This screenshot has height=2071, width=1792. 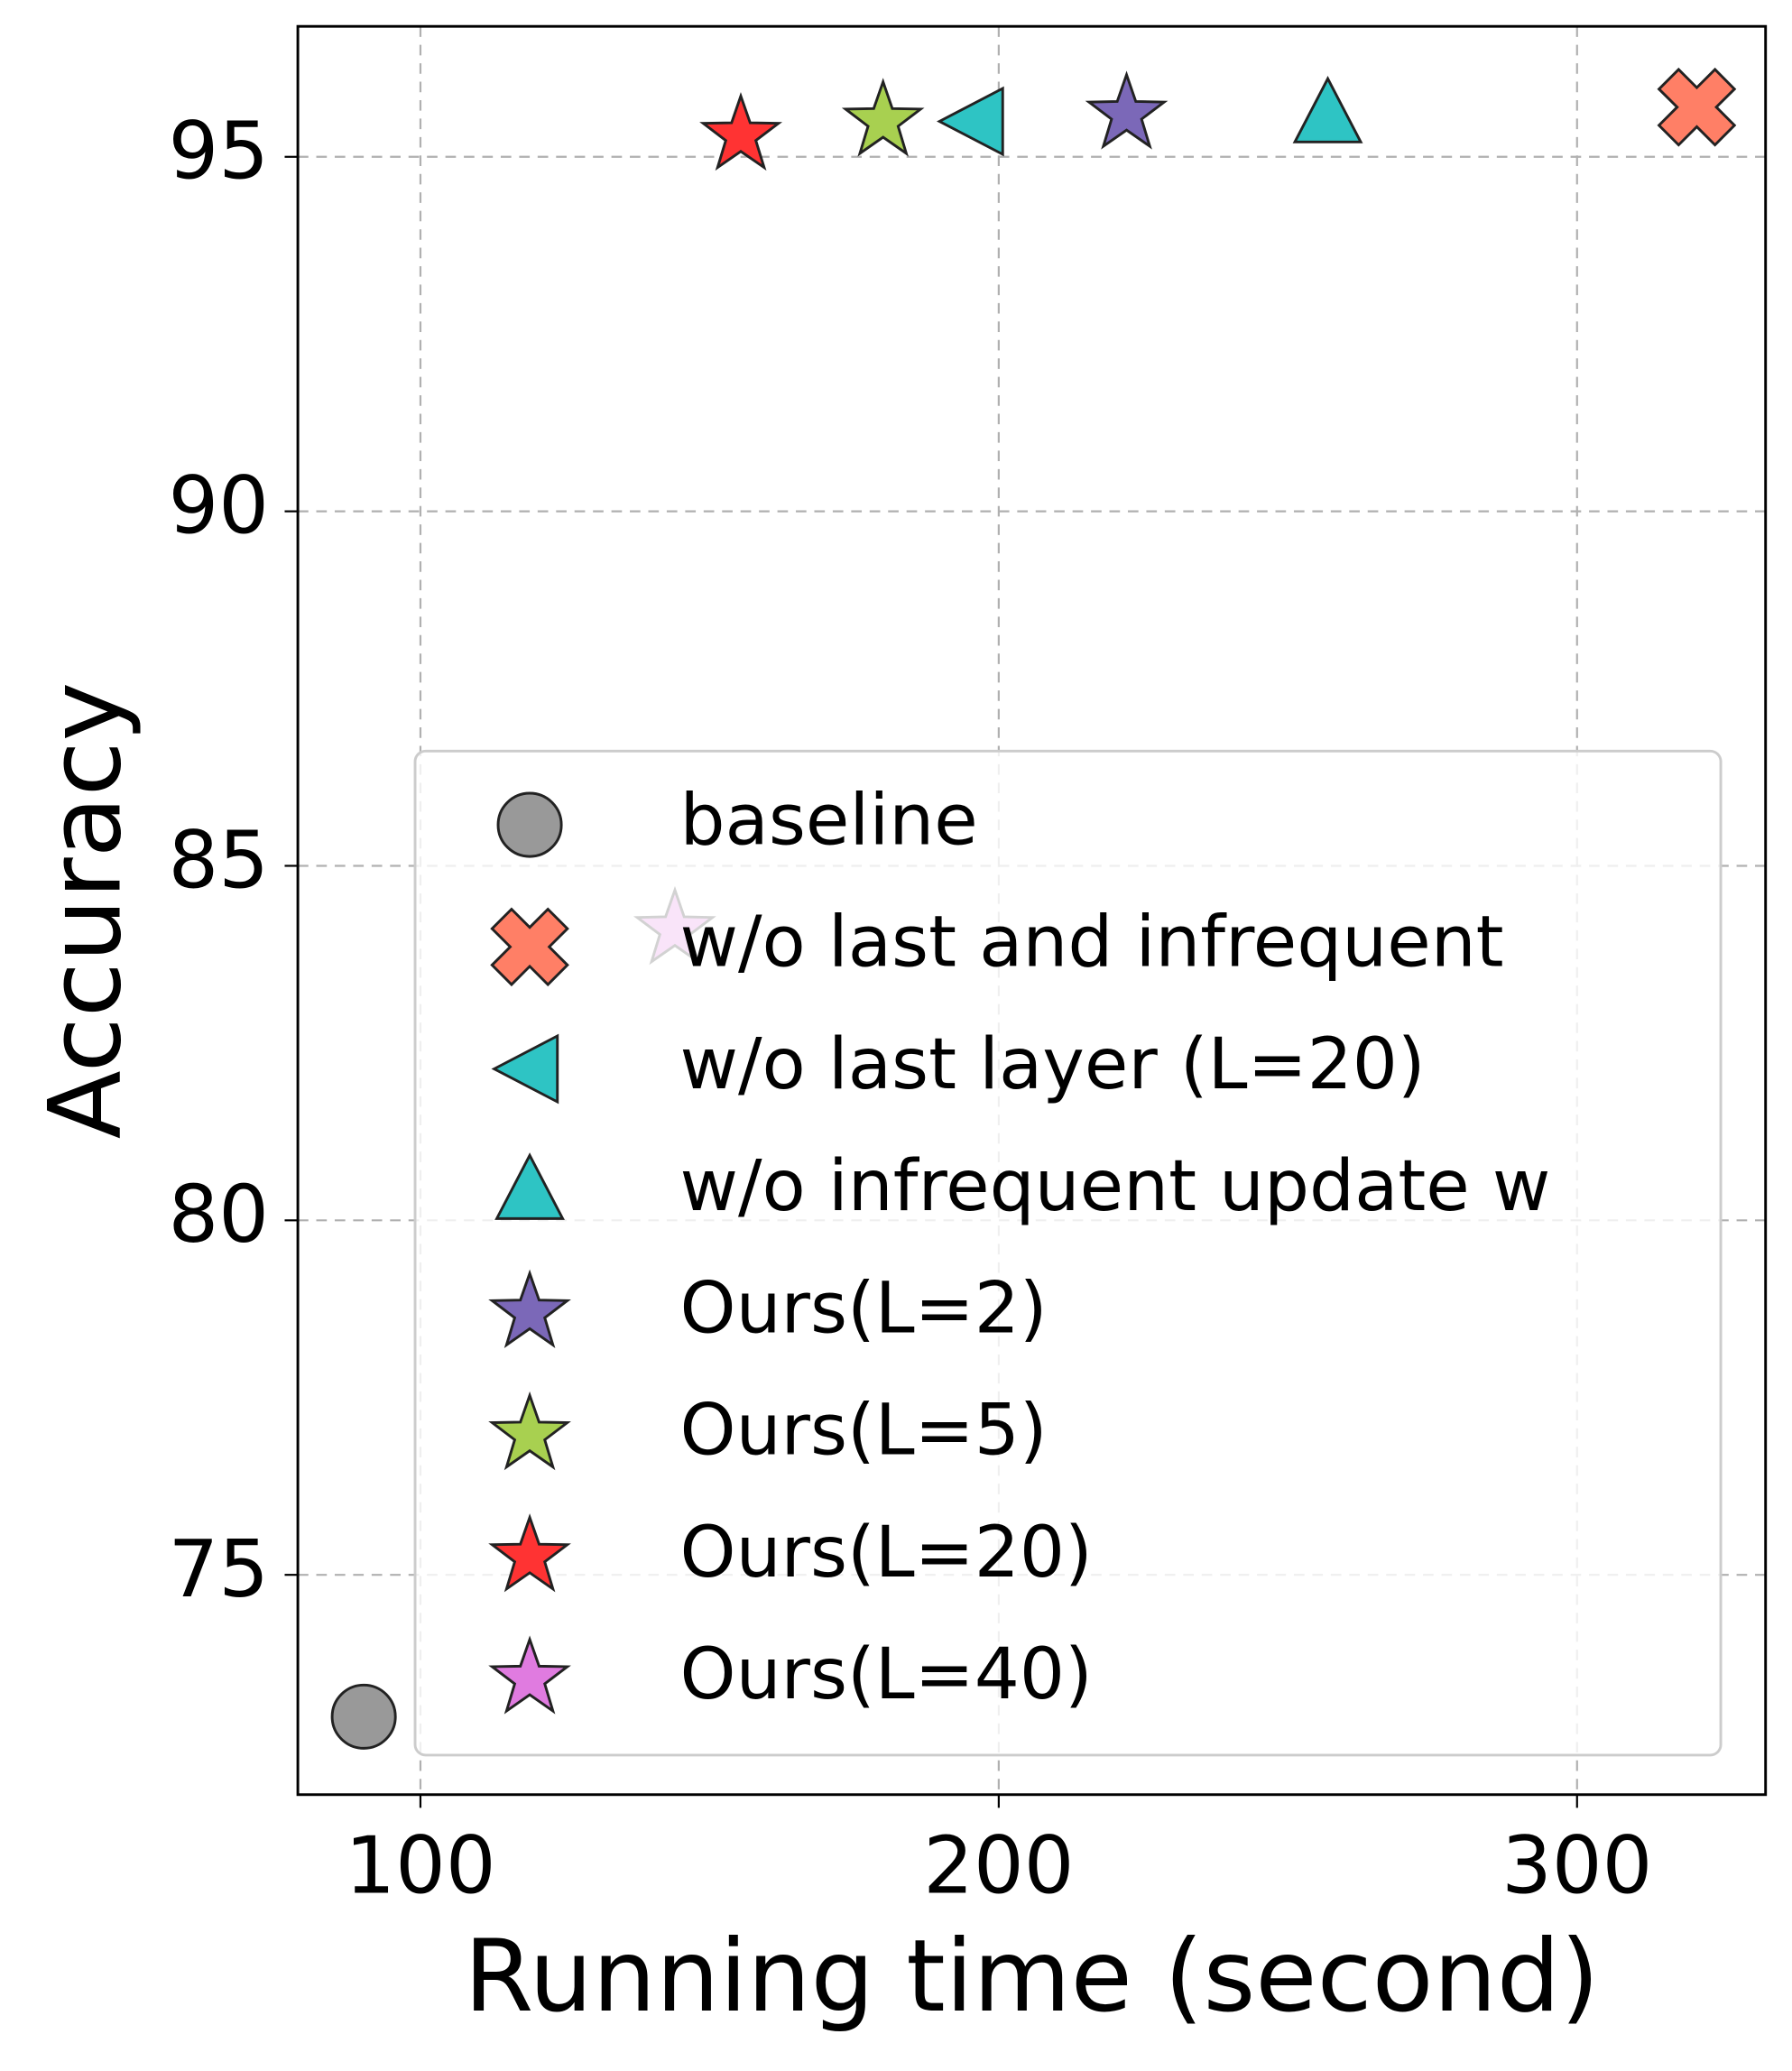 I want to click on x-tick-label: 100, so click(x=420, y=1865).